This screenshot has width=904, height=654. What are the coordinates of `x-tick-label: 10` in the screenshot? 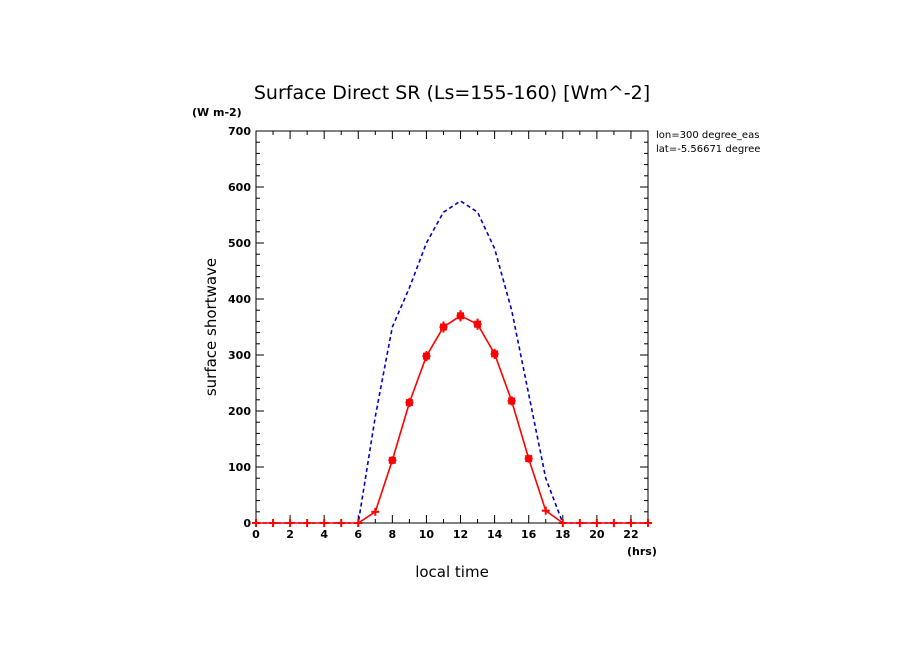 It's located at (427, 534).